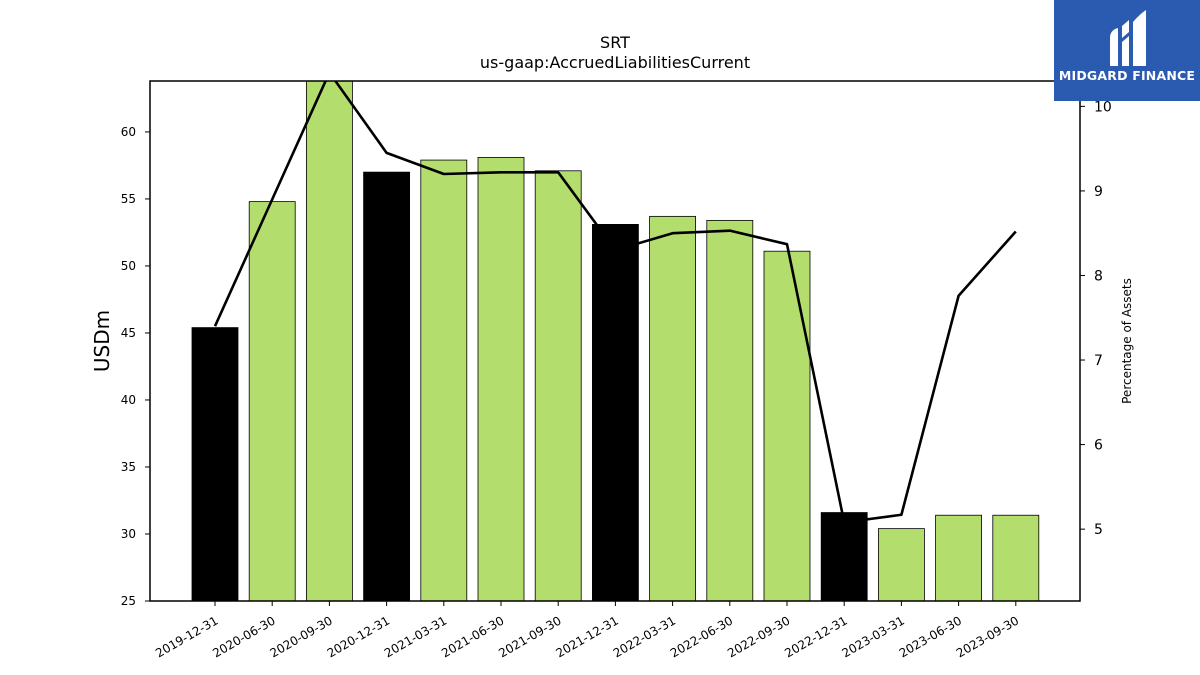 The height and width of the screenshot is (675, 1200). What do you see at coordinates (1127, 75) in the screenshot?
I see `logo-text: MIDGARD FINANCE` at bounding box center [1127, 75].